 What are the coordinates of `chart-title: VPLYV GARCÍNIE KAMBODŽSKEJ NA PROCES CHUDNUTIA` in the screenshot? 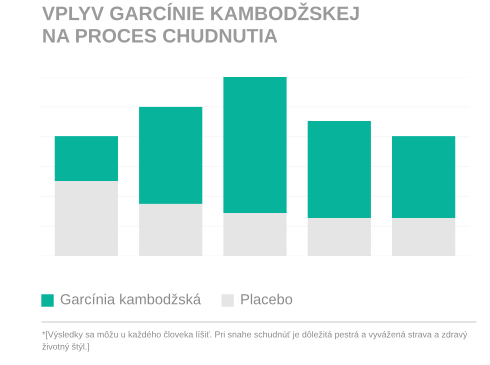 It's located at (200, 22).